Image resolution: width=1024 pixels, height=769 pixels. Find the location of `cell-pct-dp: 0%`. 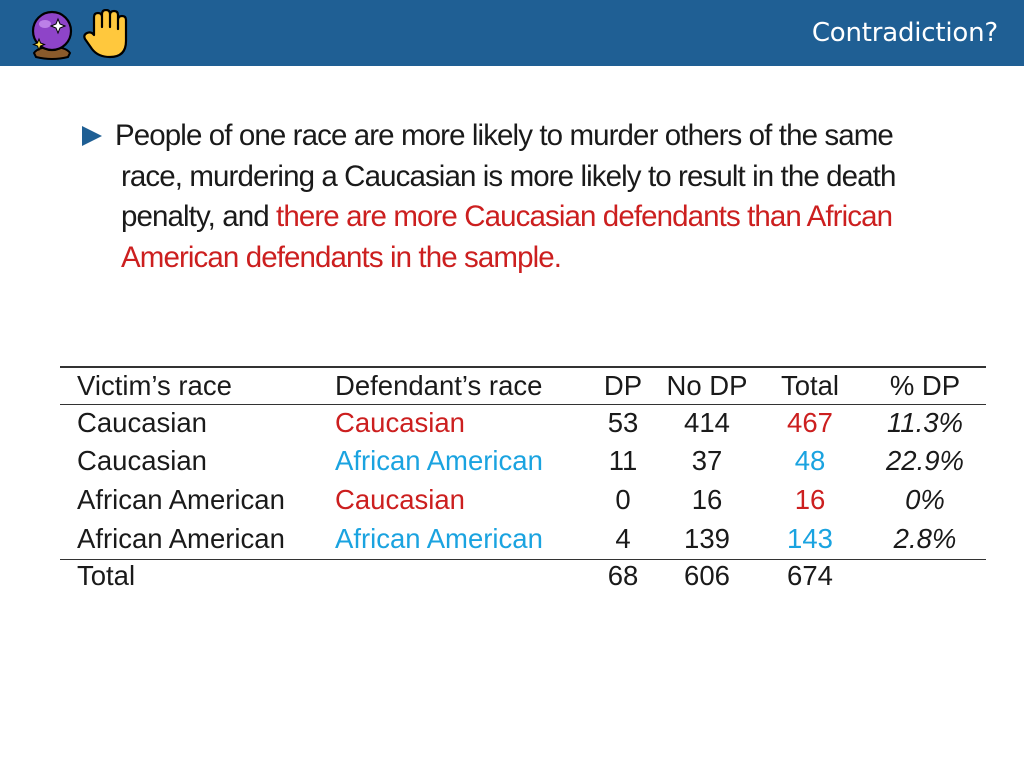

cell-pct-dp: 0% is located at coordinates (925, 499).